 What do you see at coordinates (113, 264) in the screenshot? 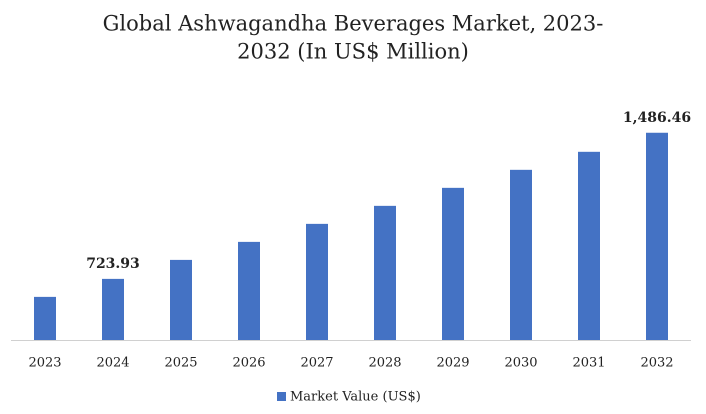
I see `data-label: 723.93` at bounding box center [113, 264].